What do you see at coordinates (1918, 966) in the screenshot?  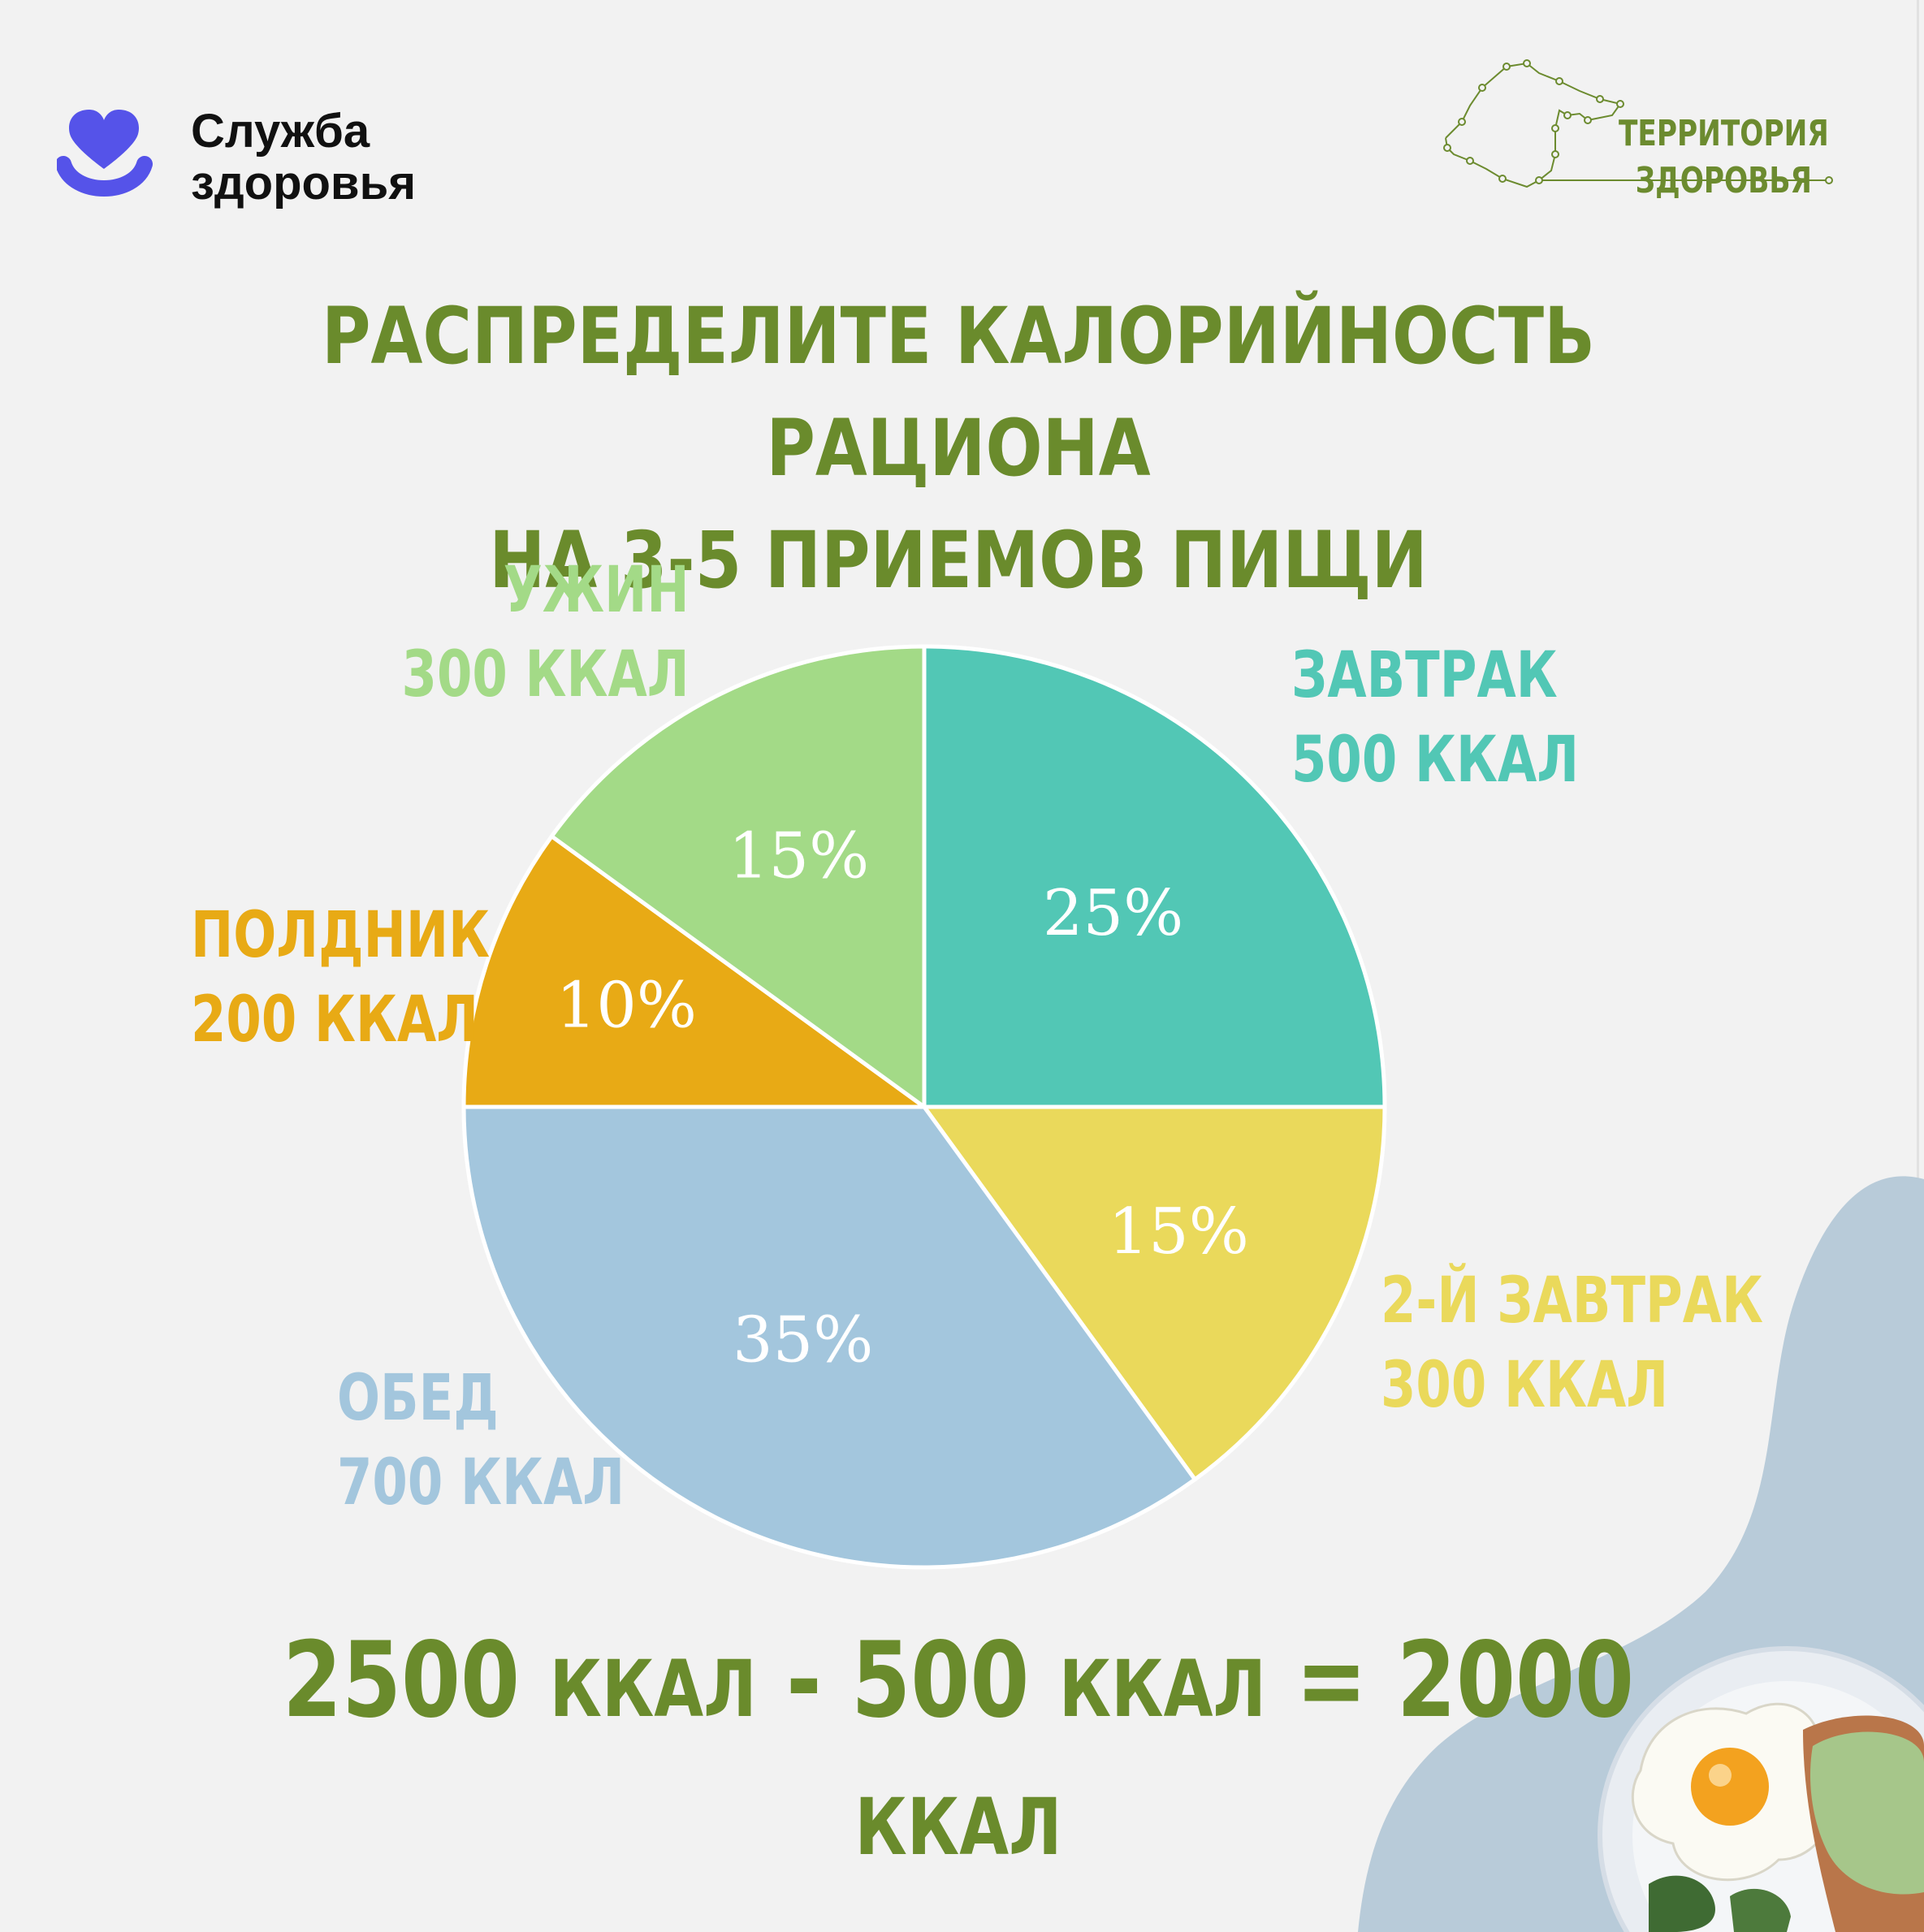 I see `frame-line` at bounding box center [1918, 966].